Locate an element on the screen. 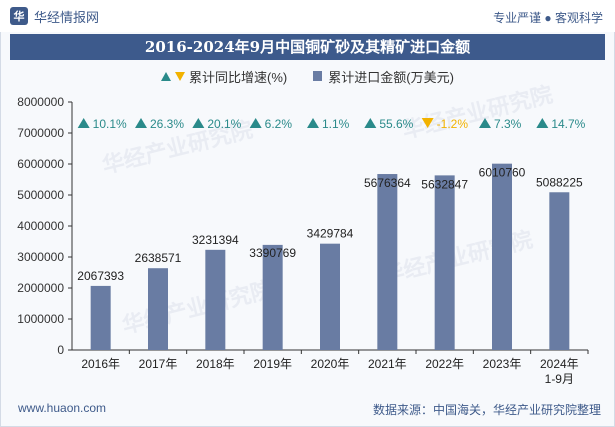  x-tick-label: 2020年 is located at coordinates (330, 364).